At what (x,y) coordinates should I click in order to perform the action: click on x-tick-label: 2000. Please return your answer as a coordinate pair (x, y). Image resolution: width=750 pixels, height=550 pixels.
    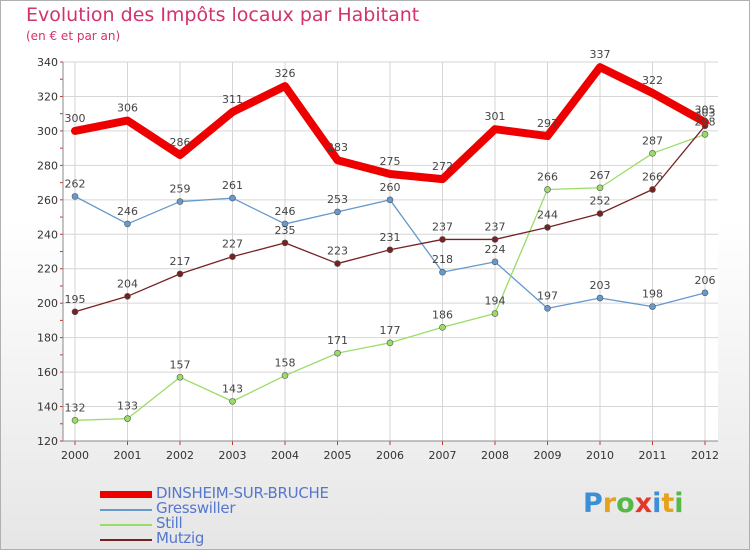
    Looking at the image, I should click on (75, 455).